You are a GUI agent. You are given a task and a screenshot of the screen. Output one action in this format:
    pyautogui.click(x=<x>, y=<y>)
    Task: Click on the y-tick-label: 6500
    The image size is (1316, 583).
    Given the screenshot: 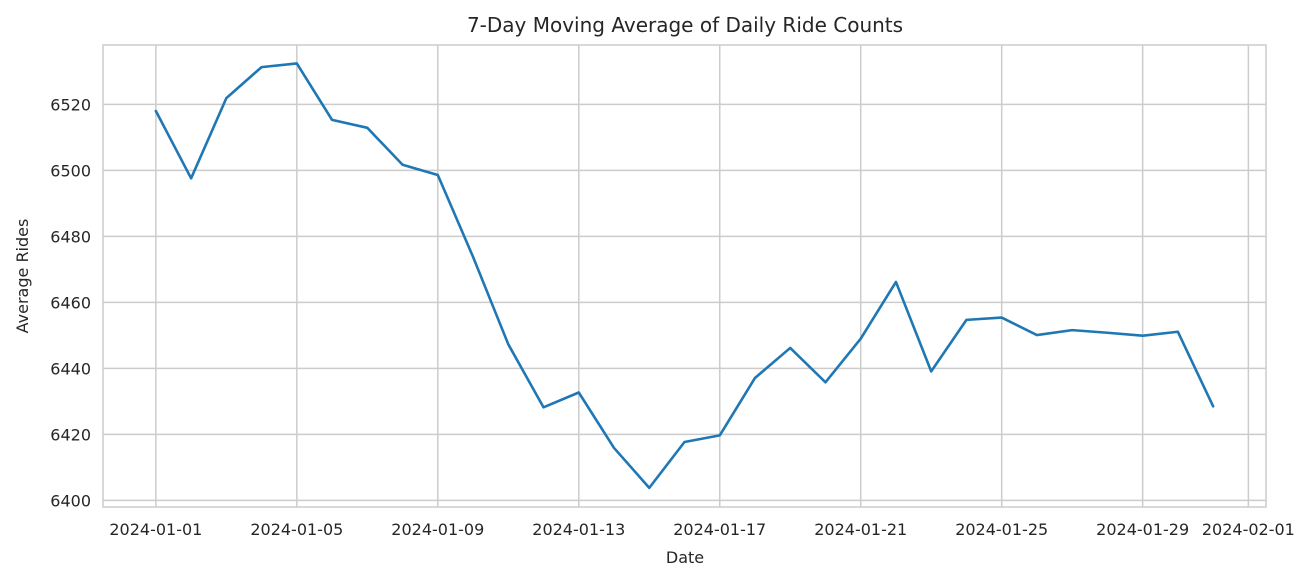 What is the action you would take?
    pyautogui.click(x=70, y=170)
    